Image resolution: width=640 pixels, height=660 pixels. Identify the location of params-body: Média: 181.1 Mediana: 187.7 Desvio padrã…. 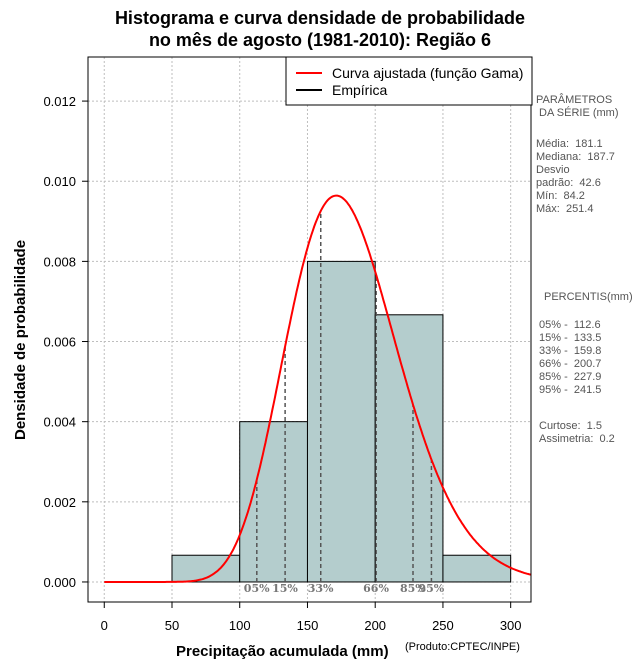
(575, 176).